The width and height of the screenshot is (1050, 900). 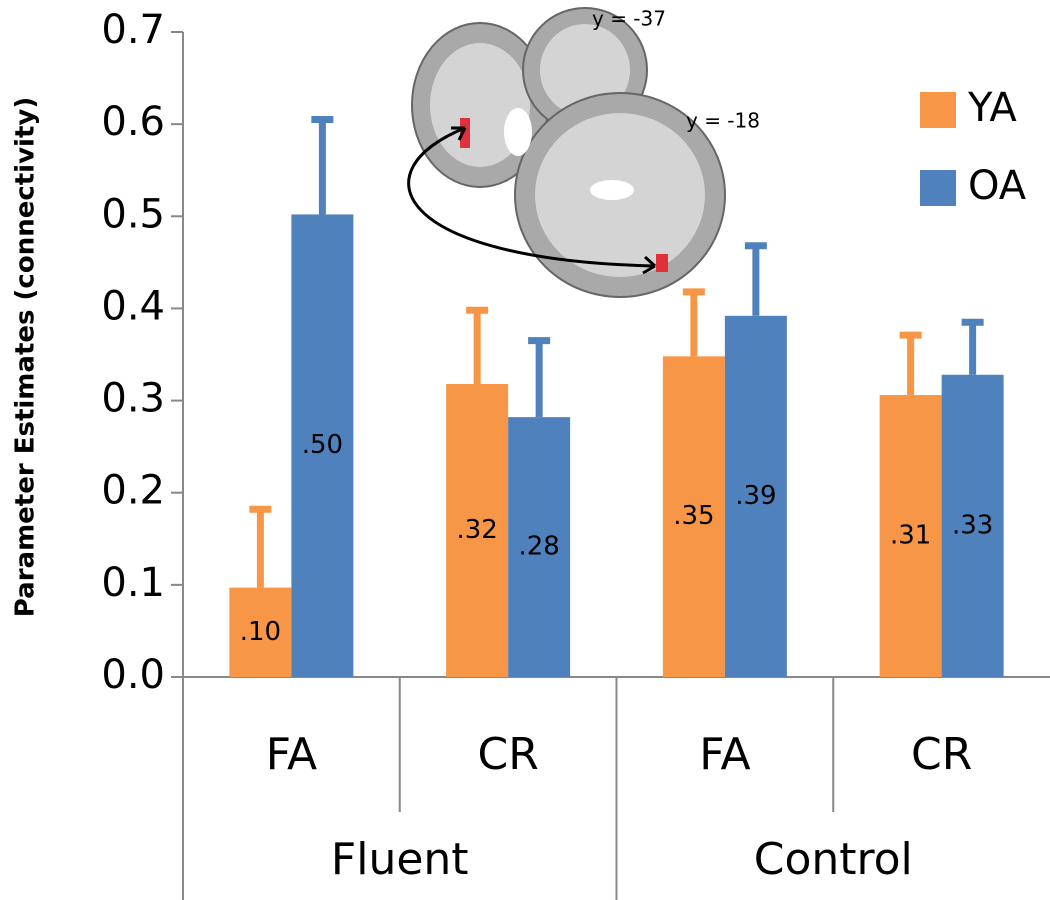 What do you see at coordinates (992, 108) in the screenshot?
I see `legend-label: YA` at bounding box center [992, 108].